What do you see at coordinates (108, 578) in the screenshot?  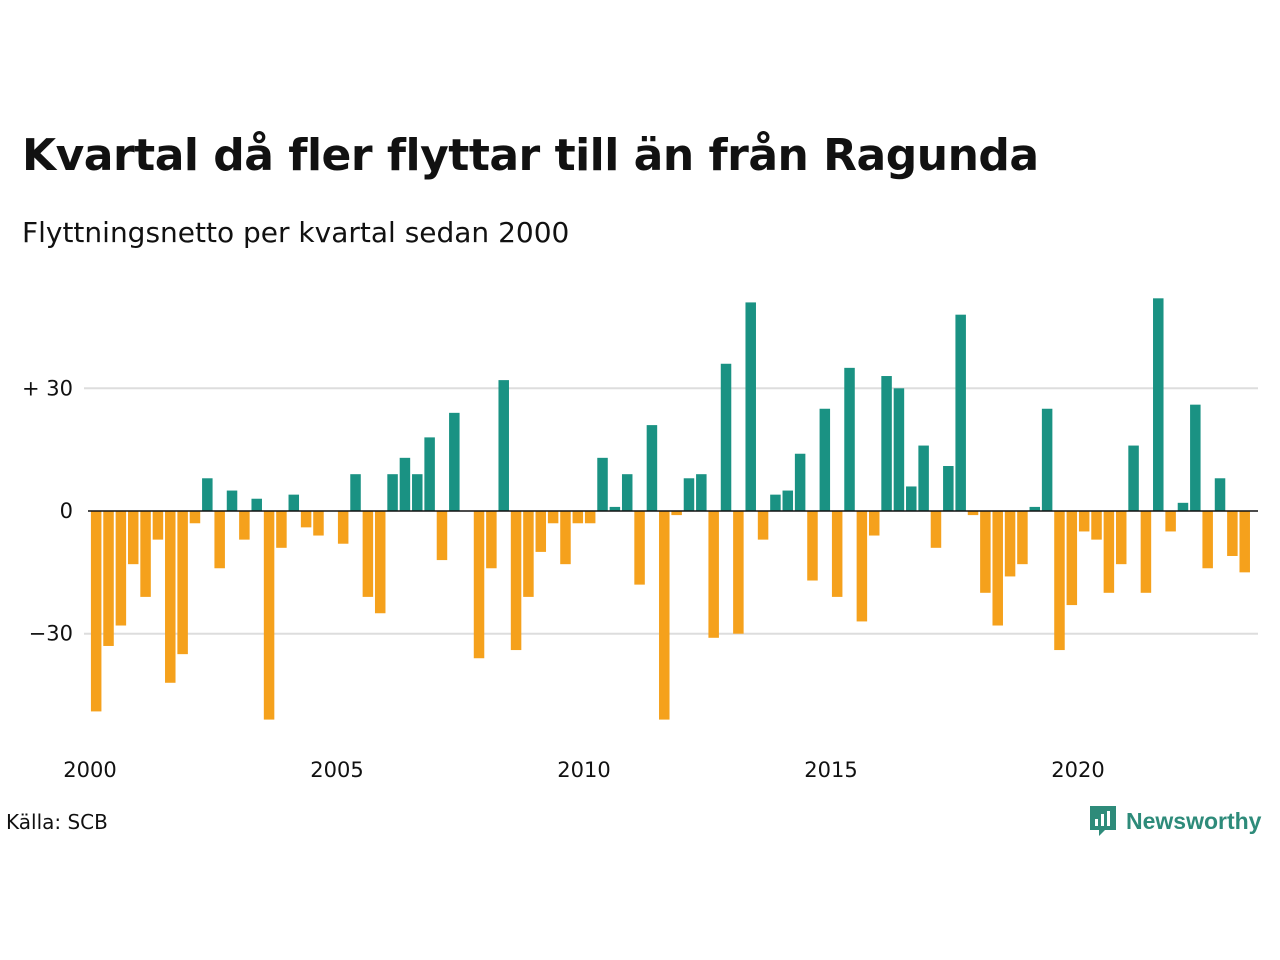 I see `bar-2000Q2` at bounding box center [108, 578].